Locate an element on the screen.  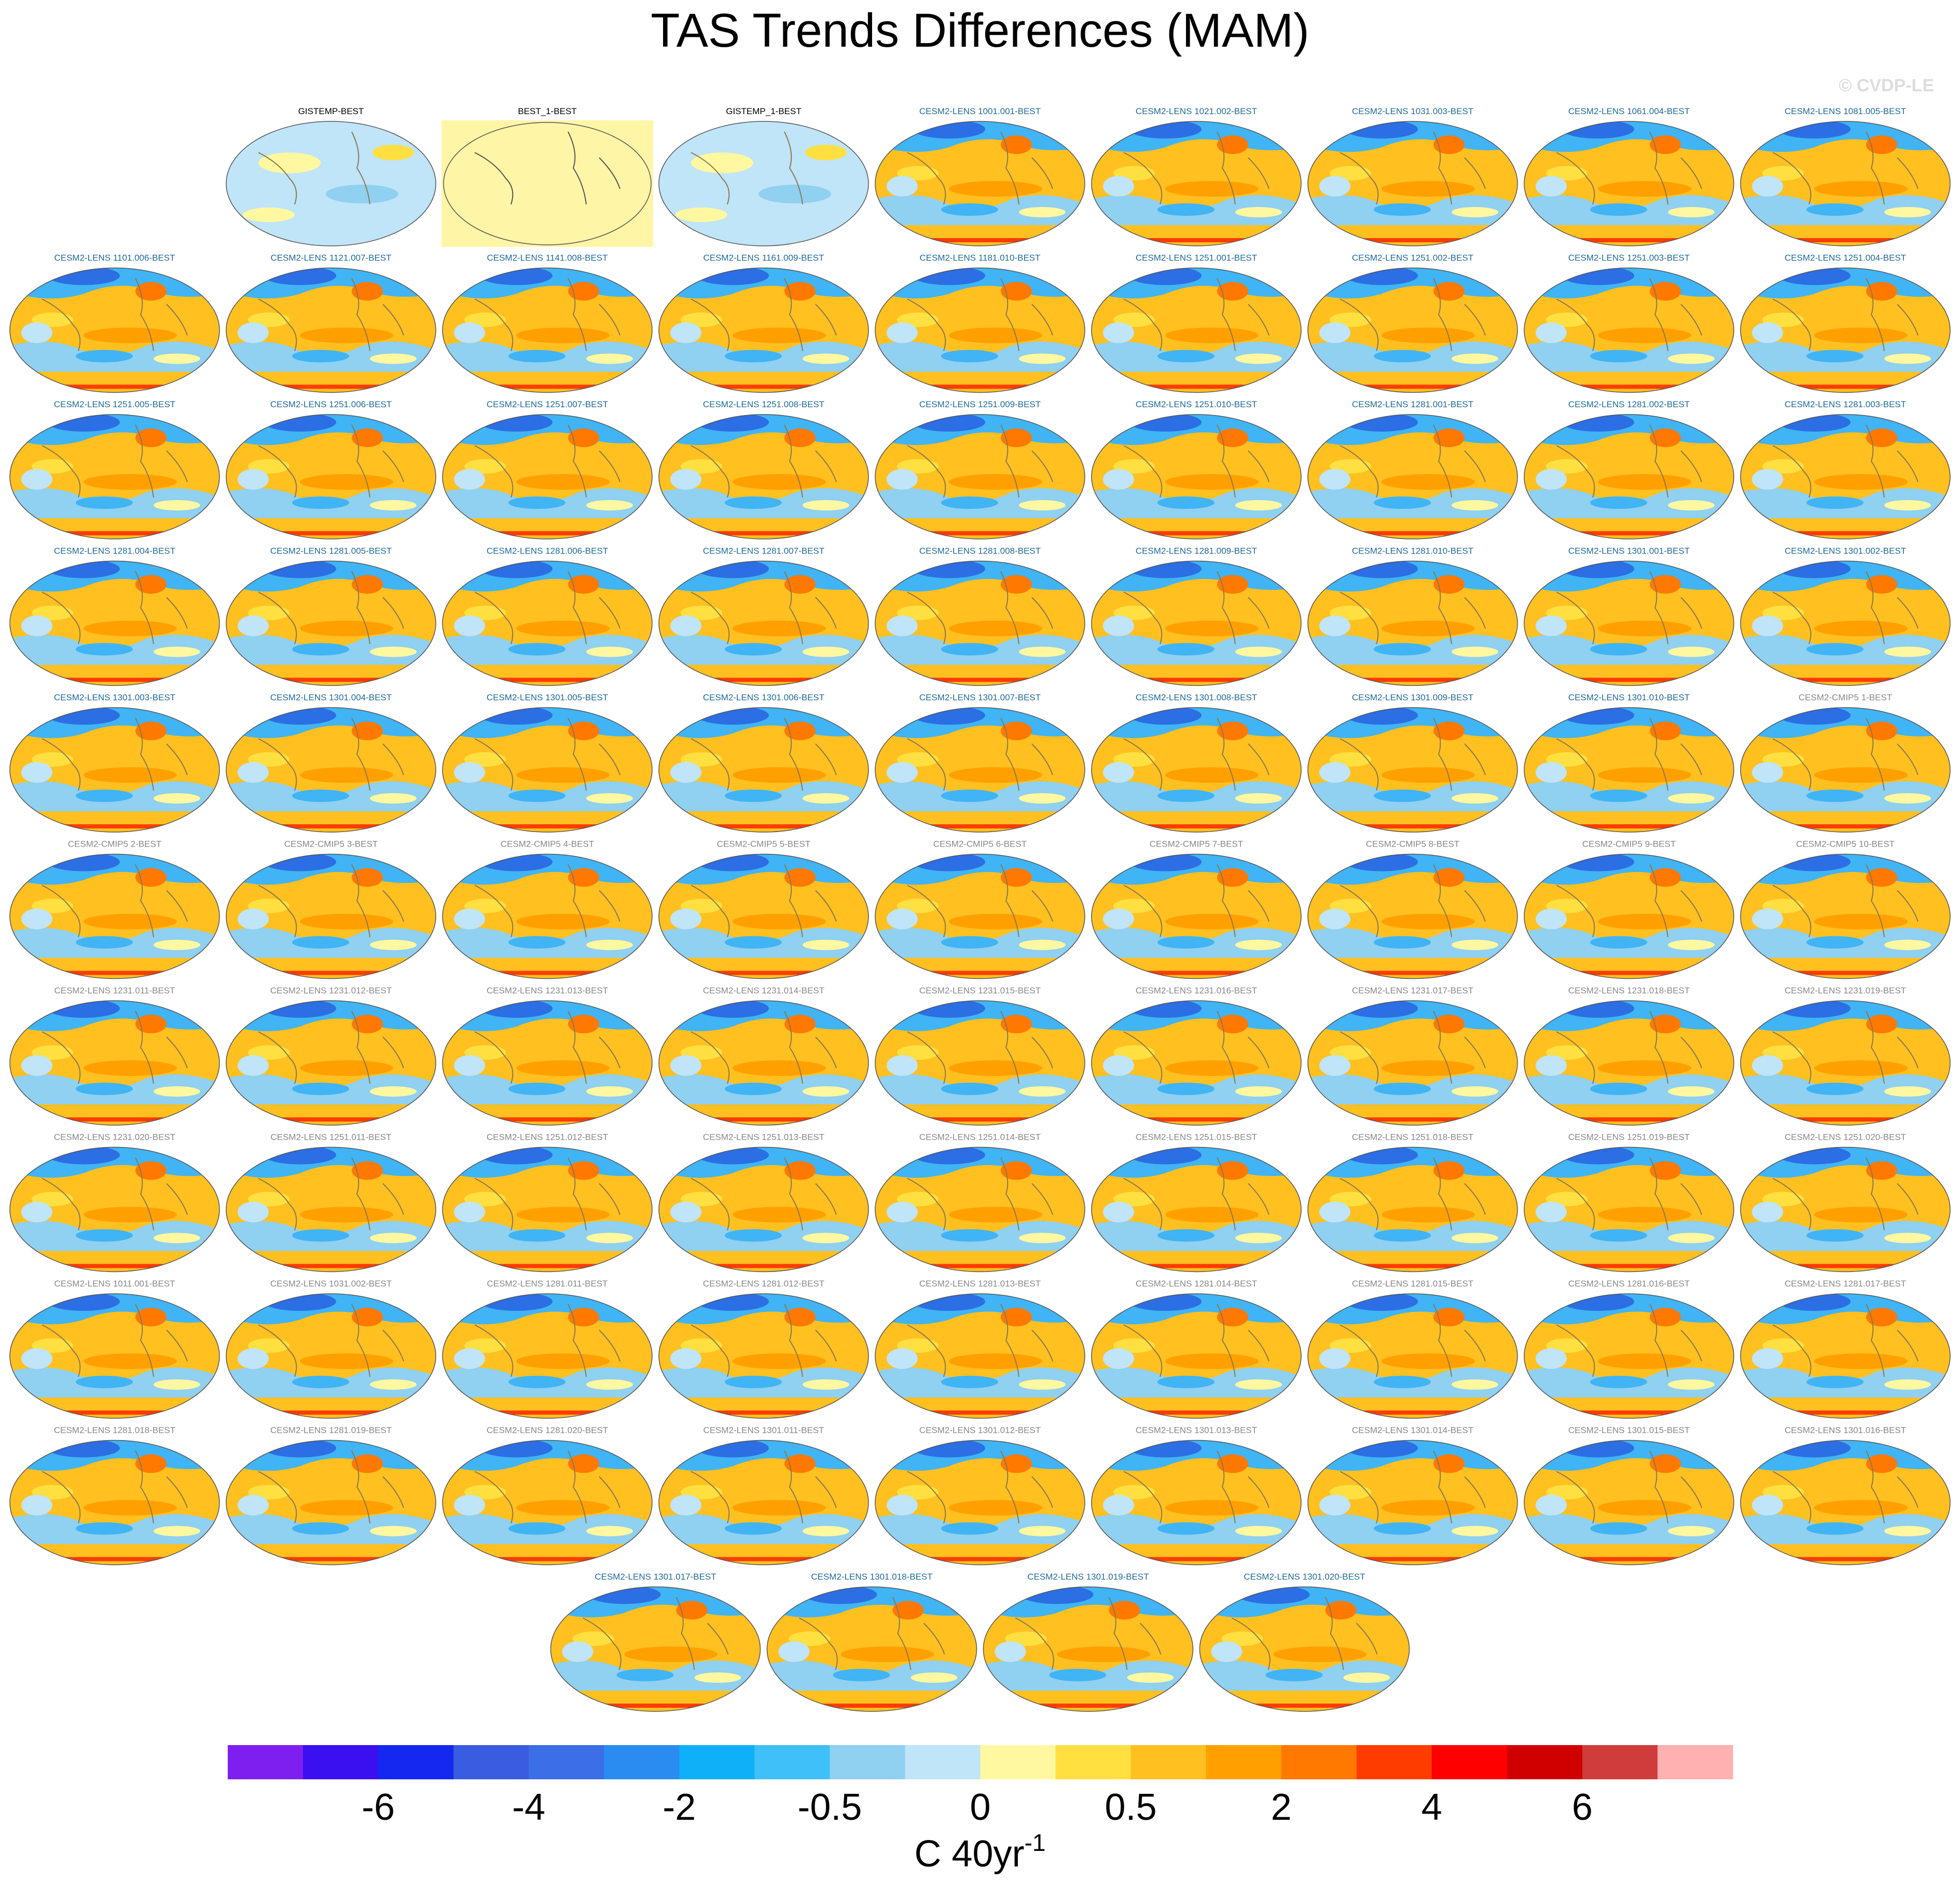
map-panel: CESM2-LENS 1301.002-BEST is located at coordinates (1845, 617).